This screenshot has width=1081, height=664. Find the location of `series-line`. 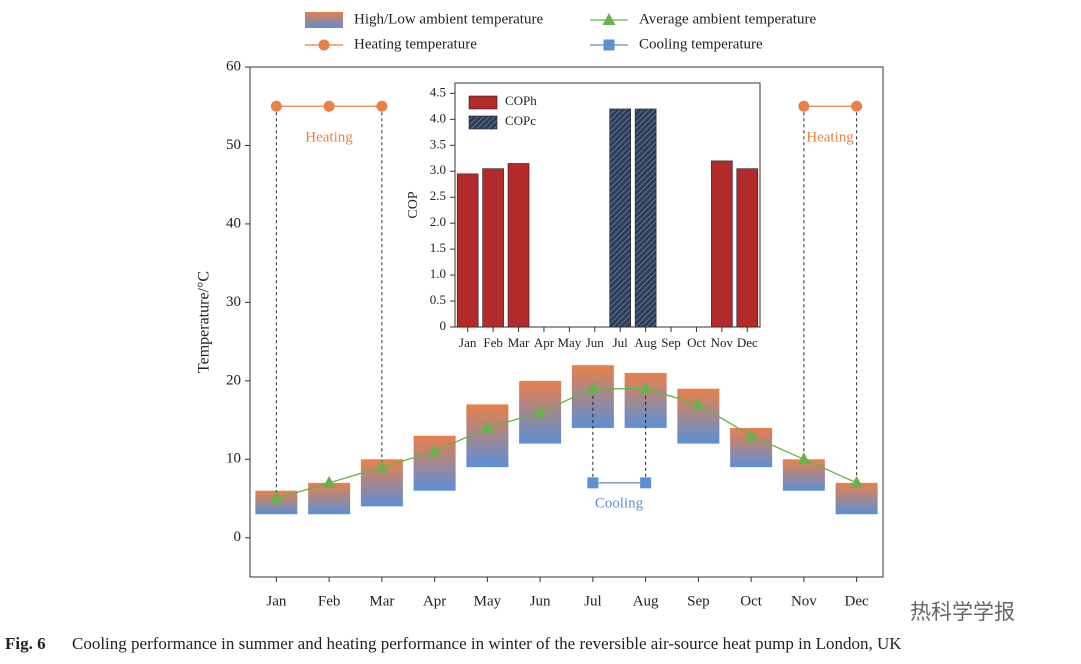

series-line is located at coordinates (566, 444).